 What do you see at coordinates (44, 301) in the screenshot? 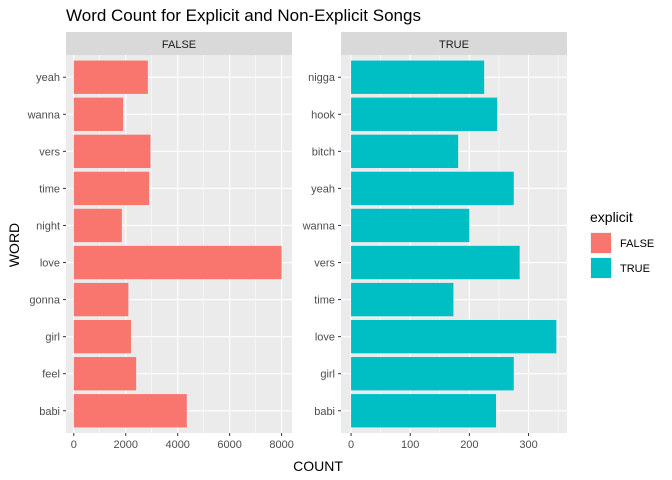
I see `y-tick-label: gonna` at bounding box center [44, 301].